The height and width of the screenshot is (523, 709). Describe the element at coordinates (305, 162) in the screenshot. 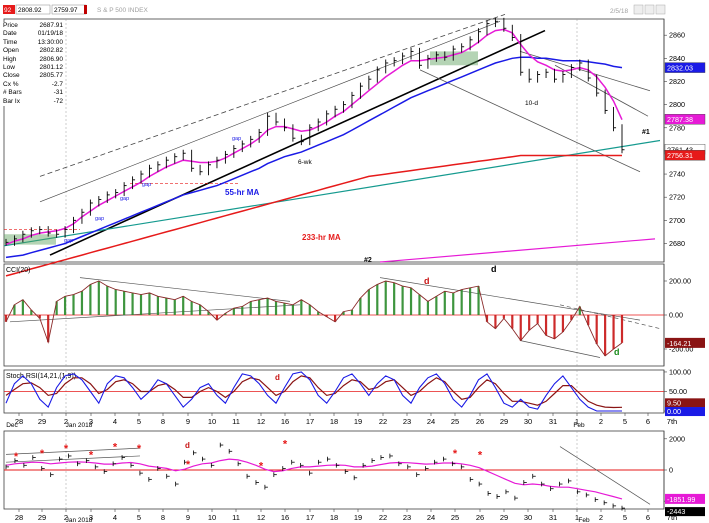

I see `label-6wk: 6-wk` at that location.